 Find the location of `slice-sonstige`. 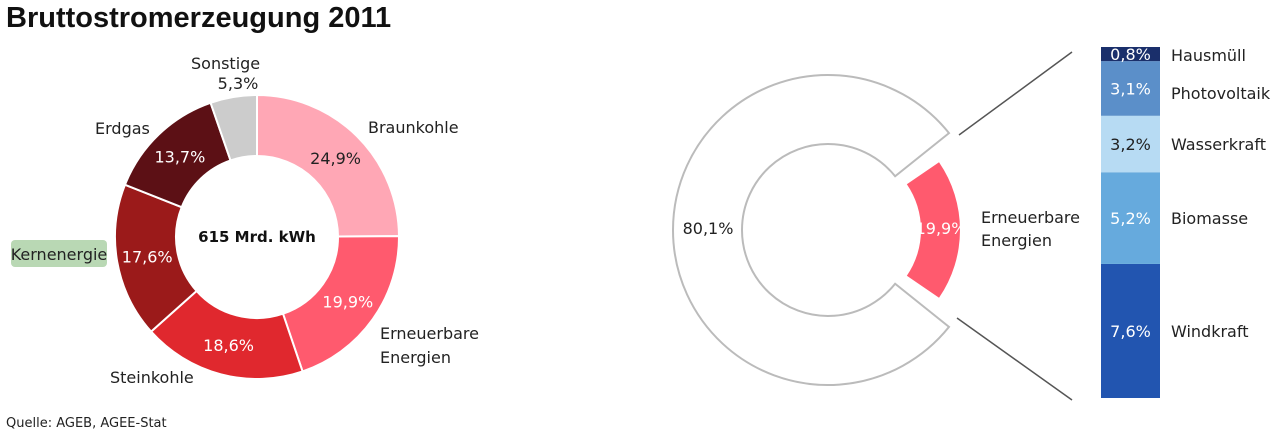

slice-sonstige is located at coordinates (233, 127).